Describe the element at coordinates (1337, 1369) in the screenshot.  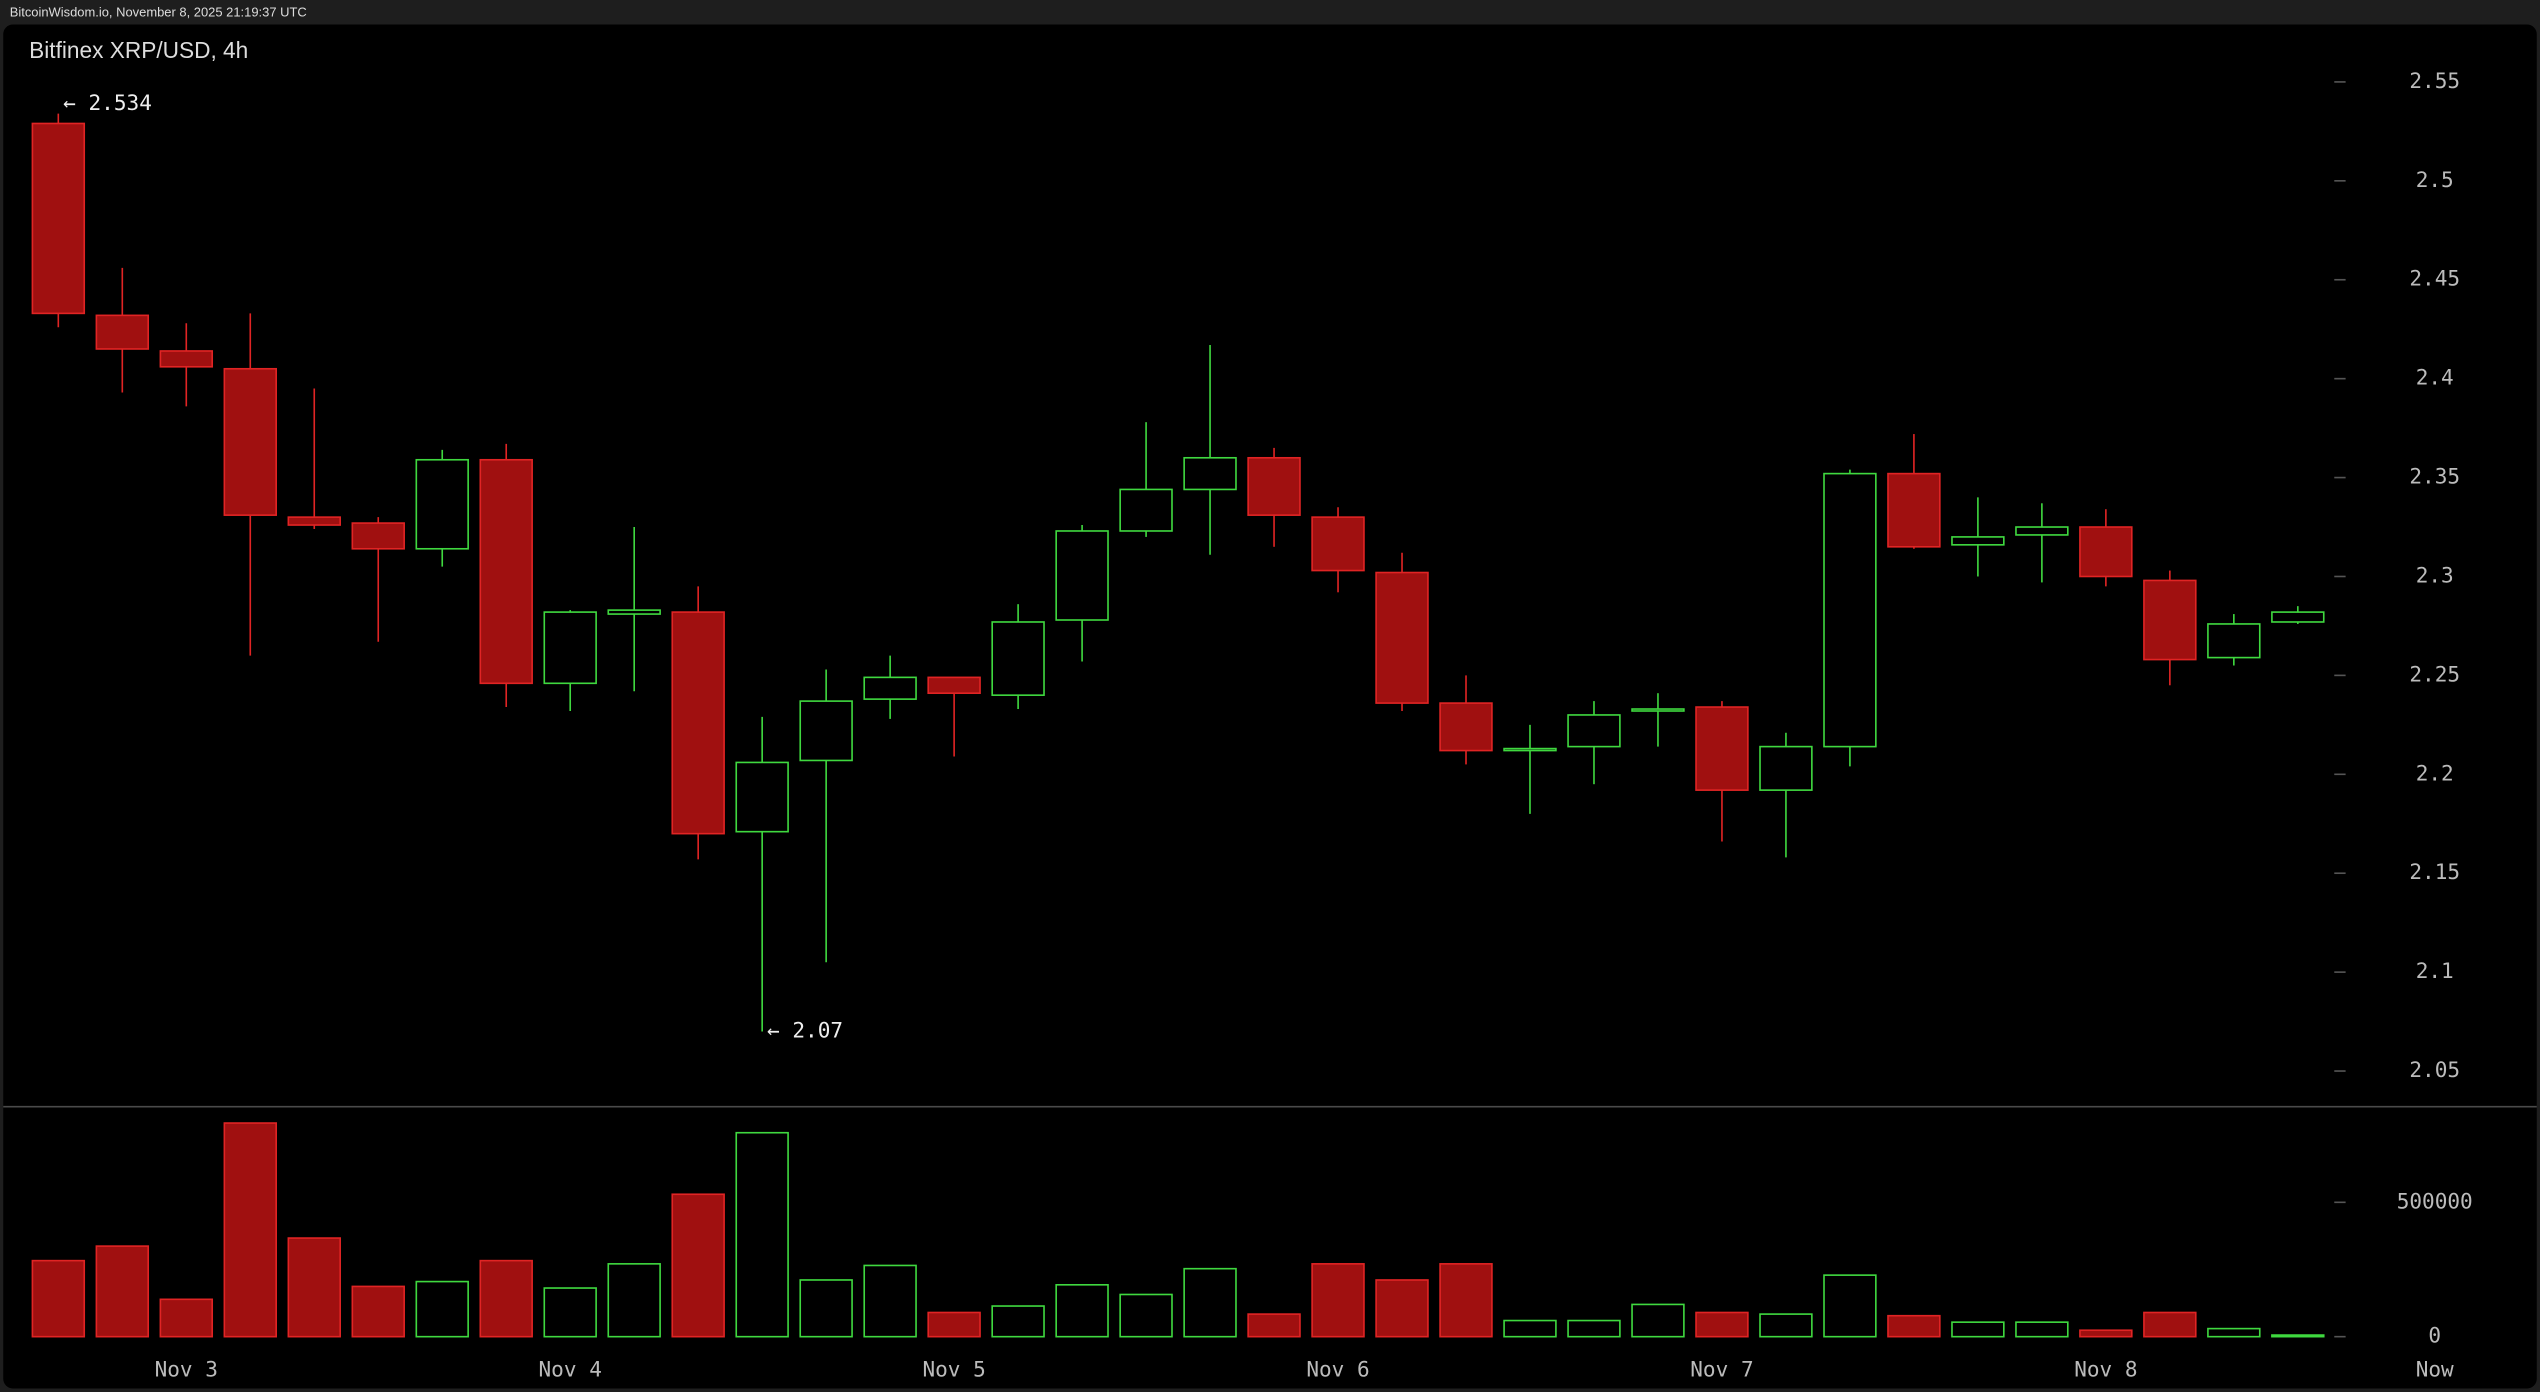
I see `x-tick-label: Nov 6` at that location.